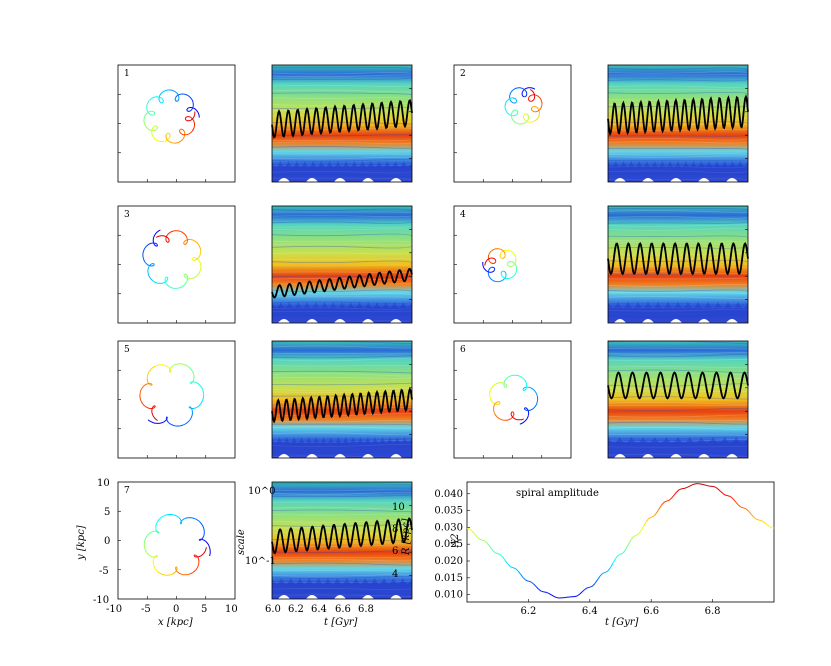  Describe the element at coordinates (590, 611) in the screenshot. I see `x-tick-label: 6.4` at that location.